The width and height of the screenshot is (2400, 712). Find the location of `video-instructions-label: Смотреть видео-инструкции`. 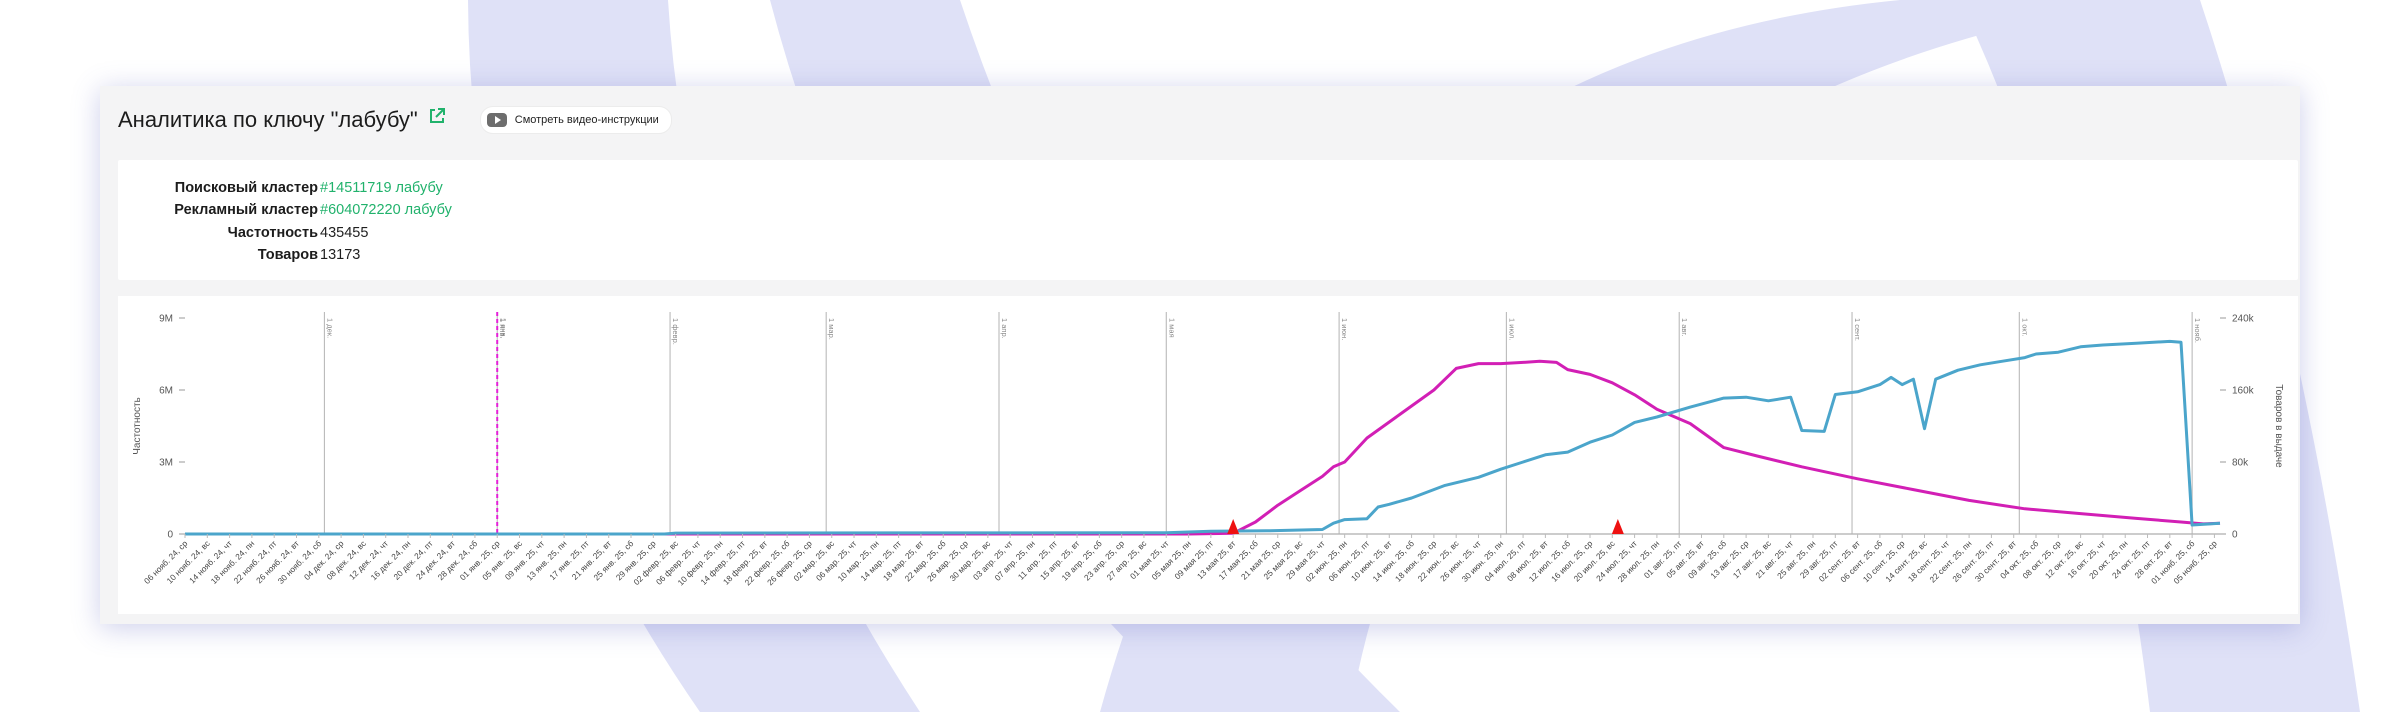

video-instructions-label: Смотреть видео-инструкции is located at coordinates (586, 120).